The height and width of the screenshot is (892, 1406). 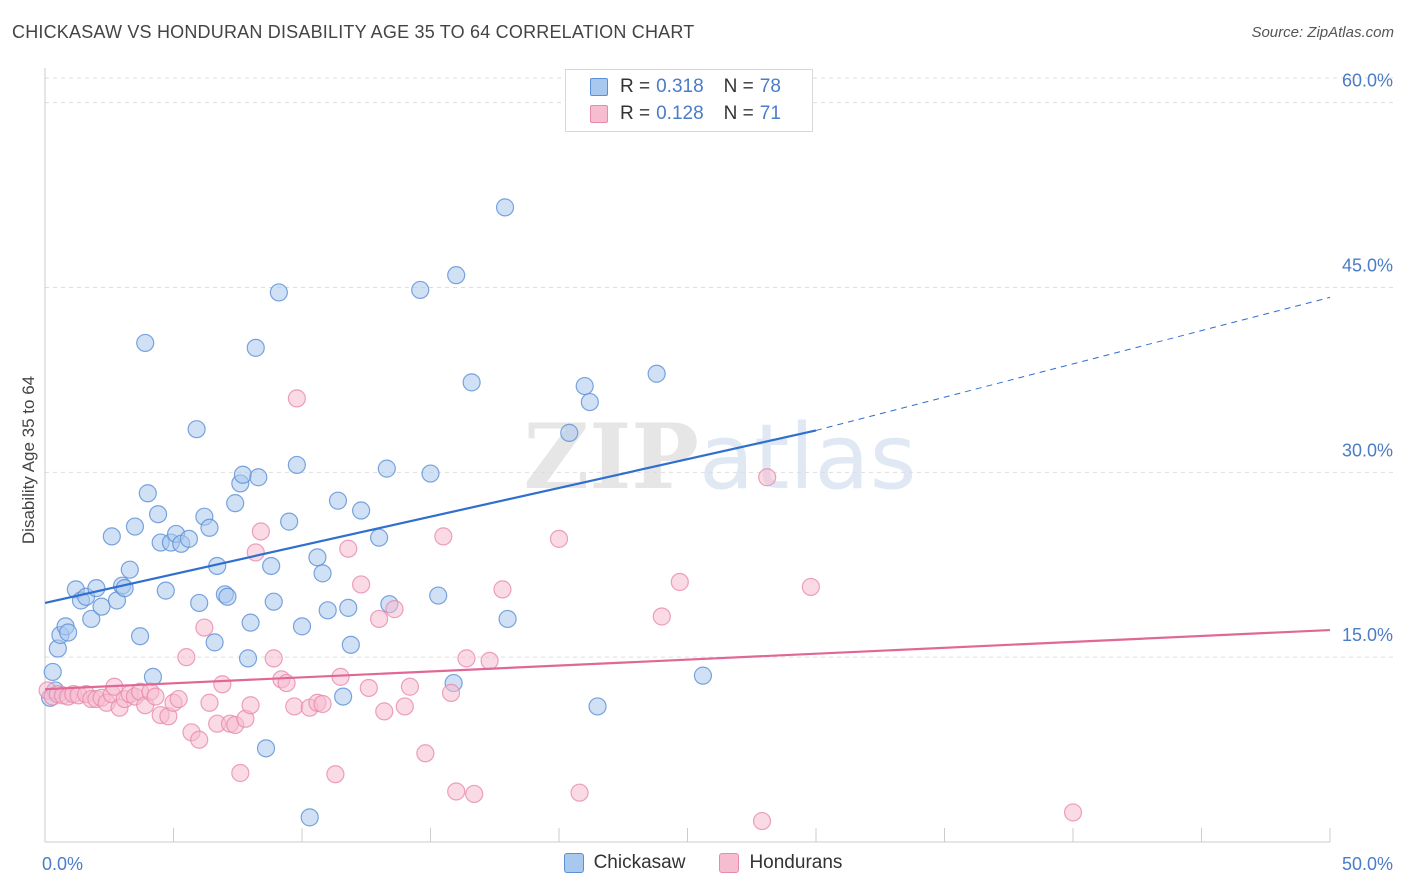 What do you see at coordinates (1367, 864) in the screenshot?
I see `x-tick-label: 50.0%` at bounding box center [1367, 864].